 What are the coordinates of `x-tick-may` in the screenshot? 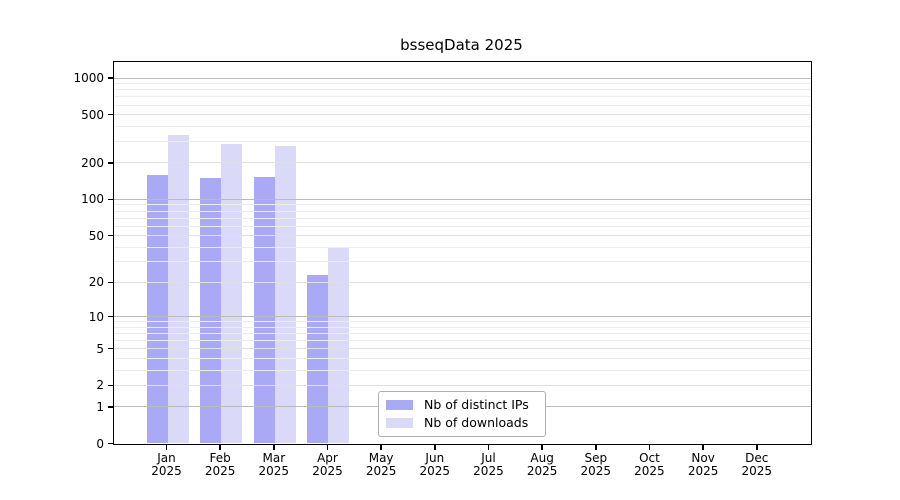 It's located at (381, 447).